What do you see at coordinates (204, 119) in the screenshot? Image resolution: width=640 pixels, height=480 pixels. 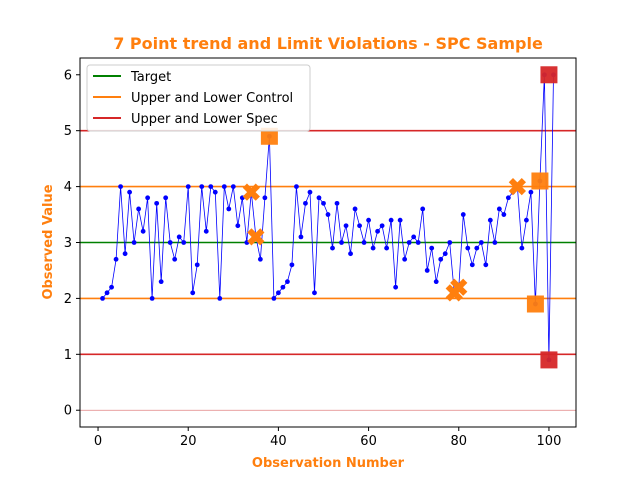 I see `legend-label-spec: Upper and Lower Spec` at bounding box center [204, 119].